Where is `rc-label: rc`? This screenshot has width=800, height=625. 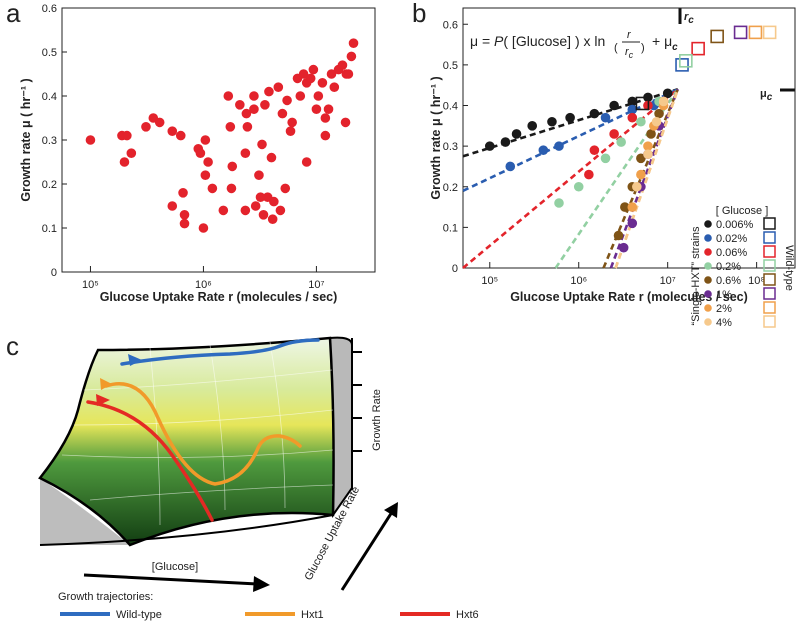
rc-label: rc is located at coordinates (689, 18).